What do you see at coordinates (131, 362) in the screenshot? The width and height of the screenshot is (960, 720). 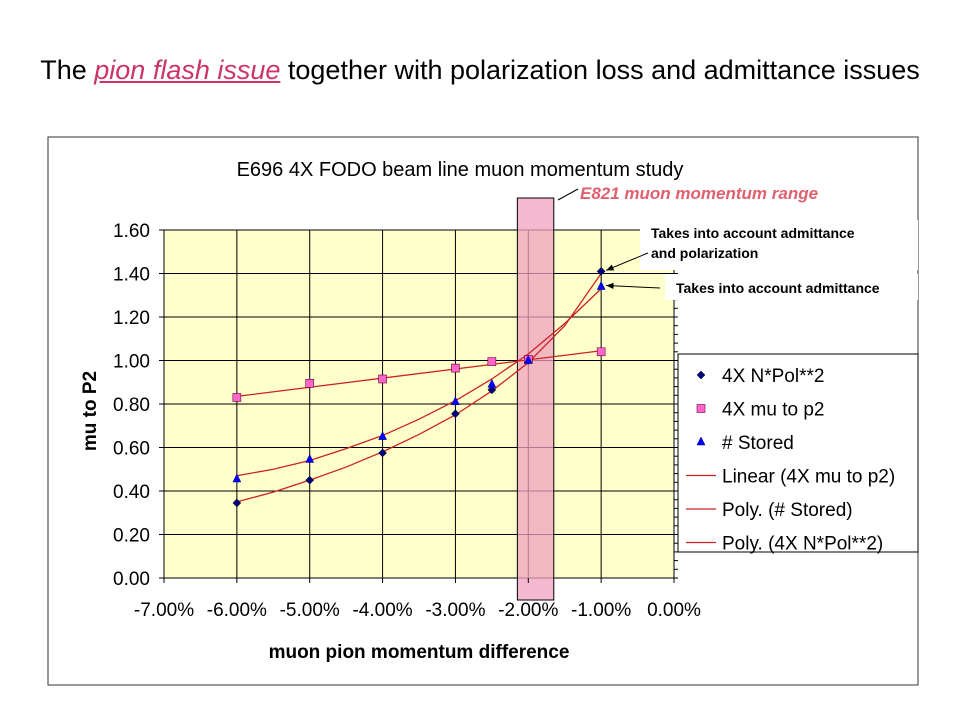 I see `y-tick-label: 1.00` at bounding box center [131, 362].